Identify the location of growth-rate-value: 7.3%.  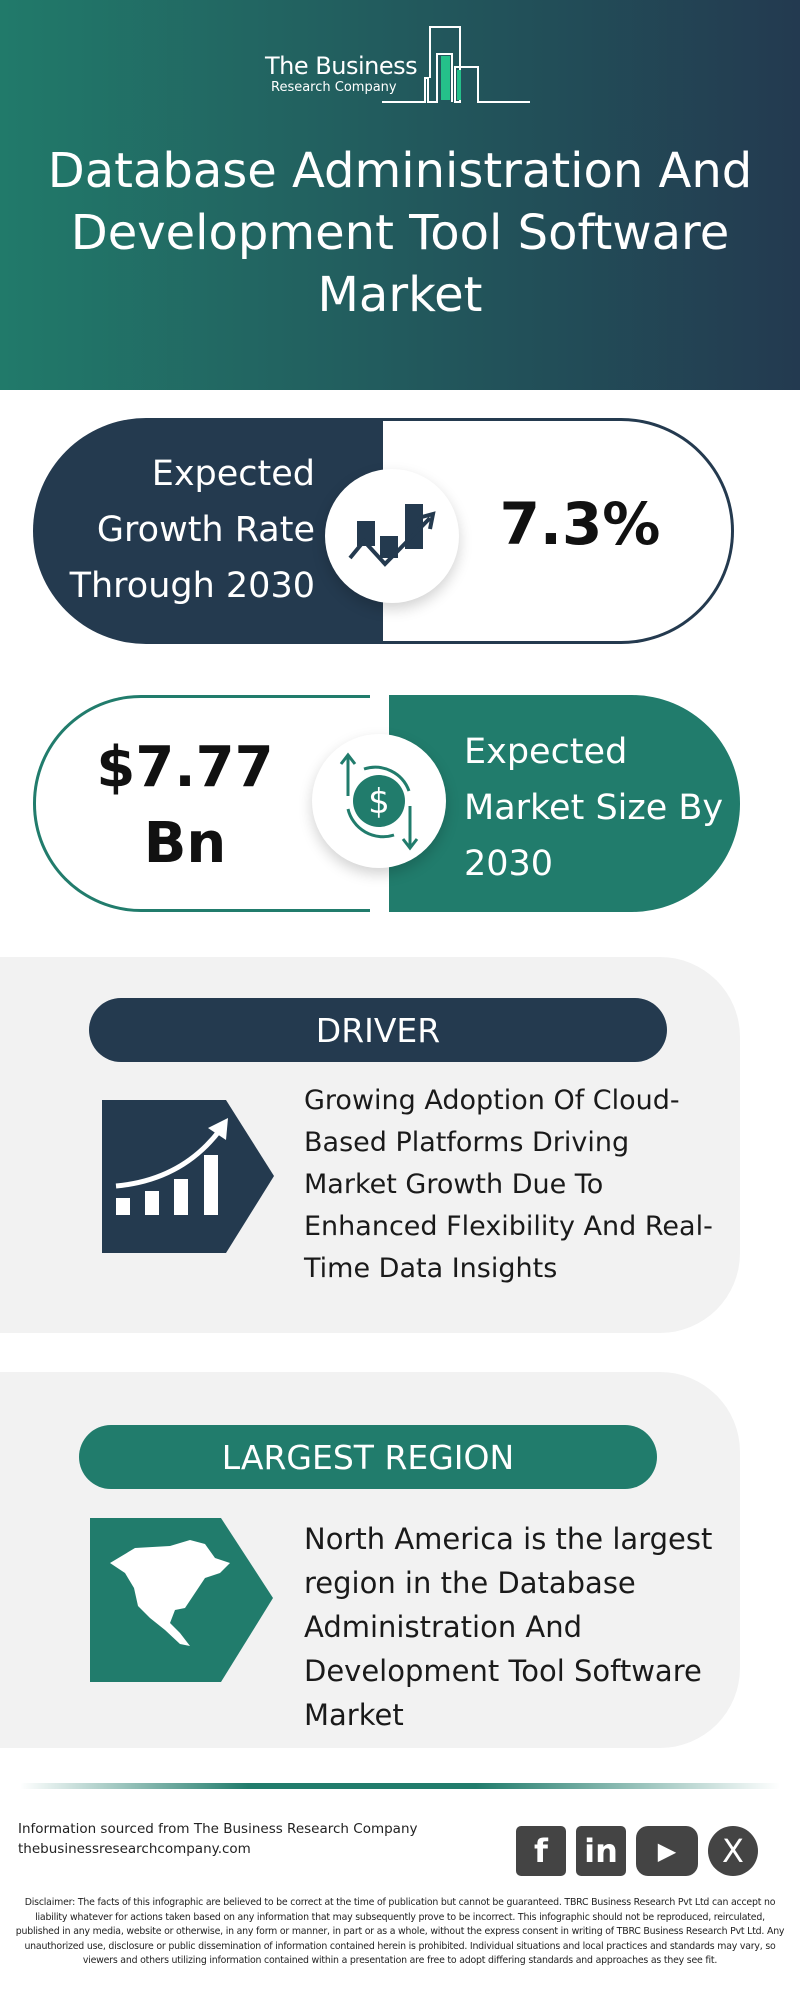
(580, 524).